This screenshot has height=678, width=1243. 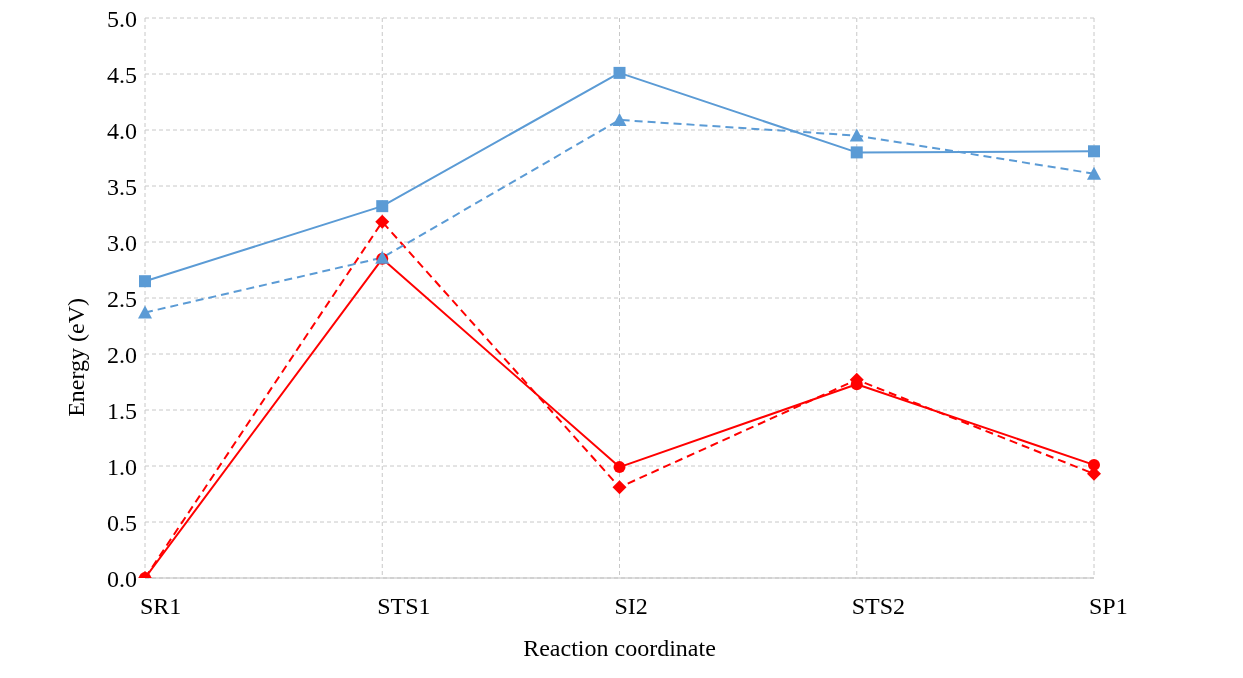 What do you see at coordinates (122, 466) in the screenshot?
I see `y-tick-label: 1.0` at bounding box center [122, 466].